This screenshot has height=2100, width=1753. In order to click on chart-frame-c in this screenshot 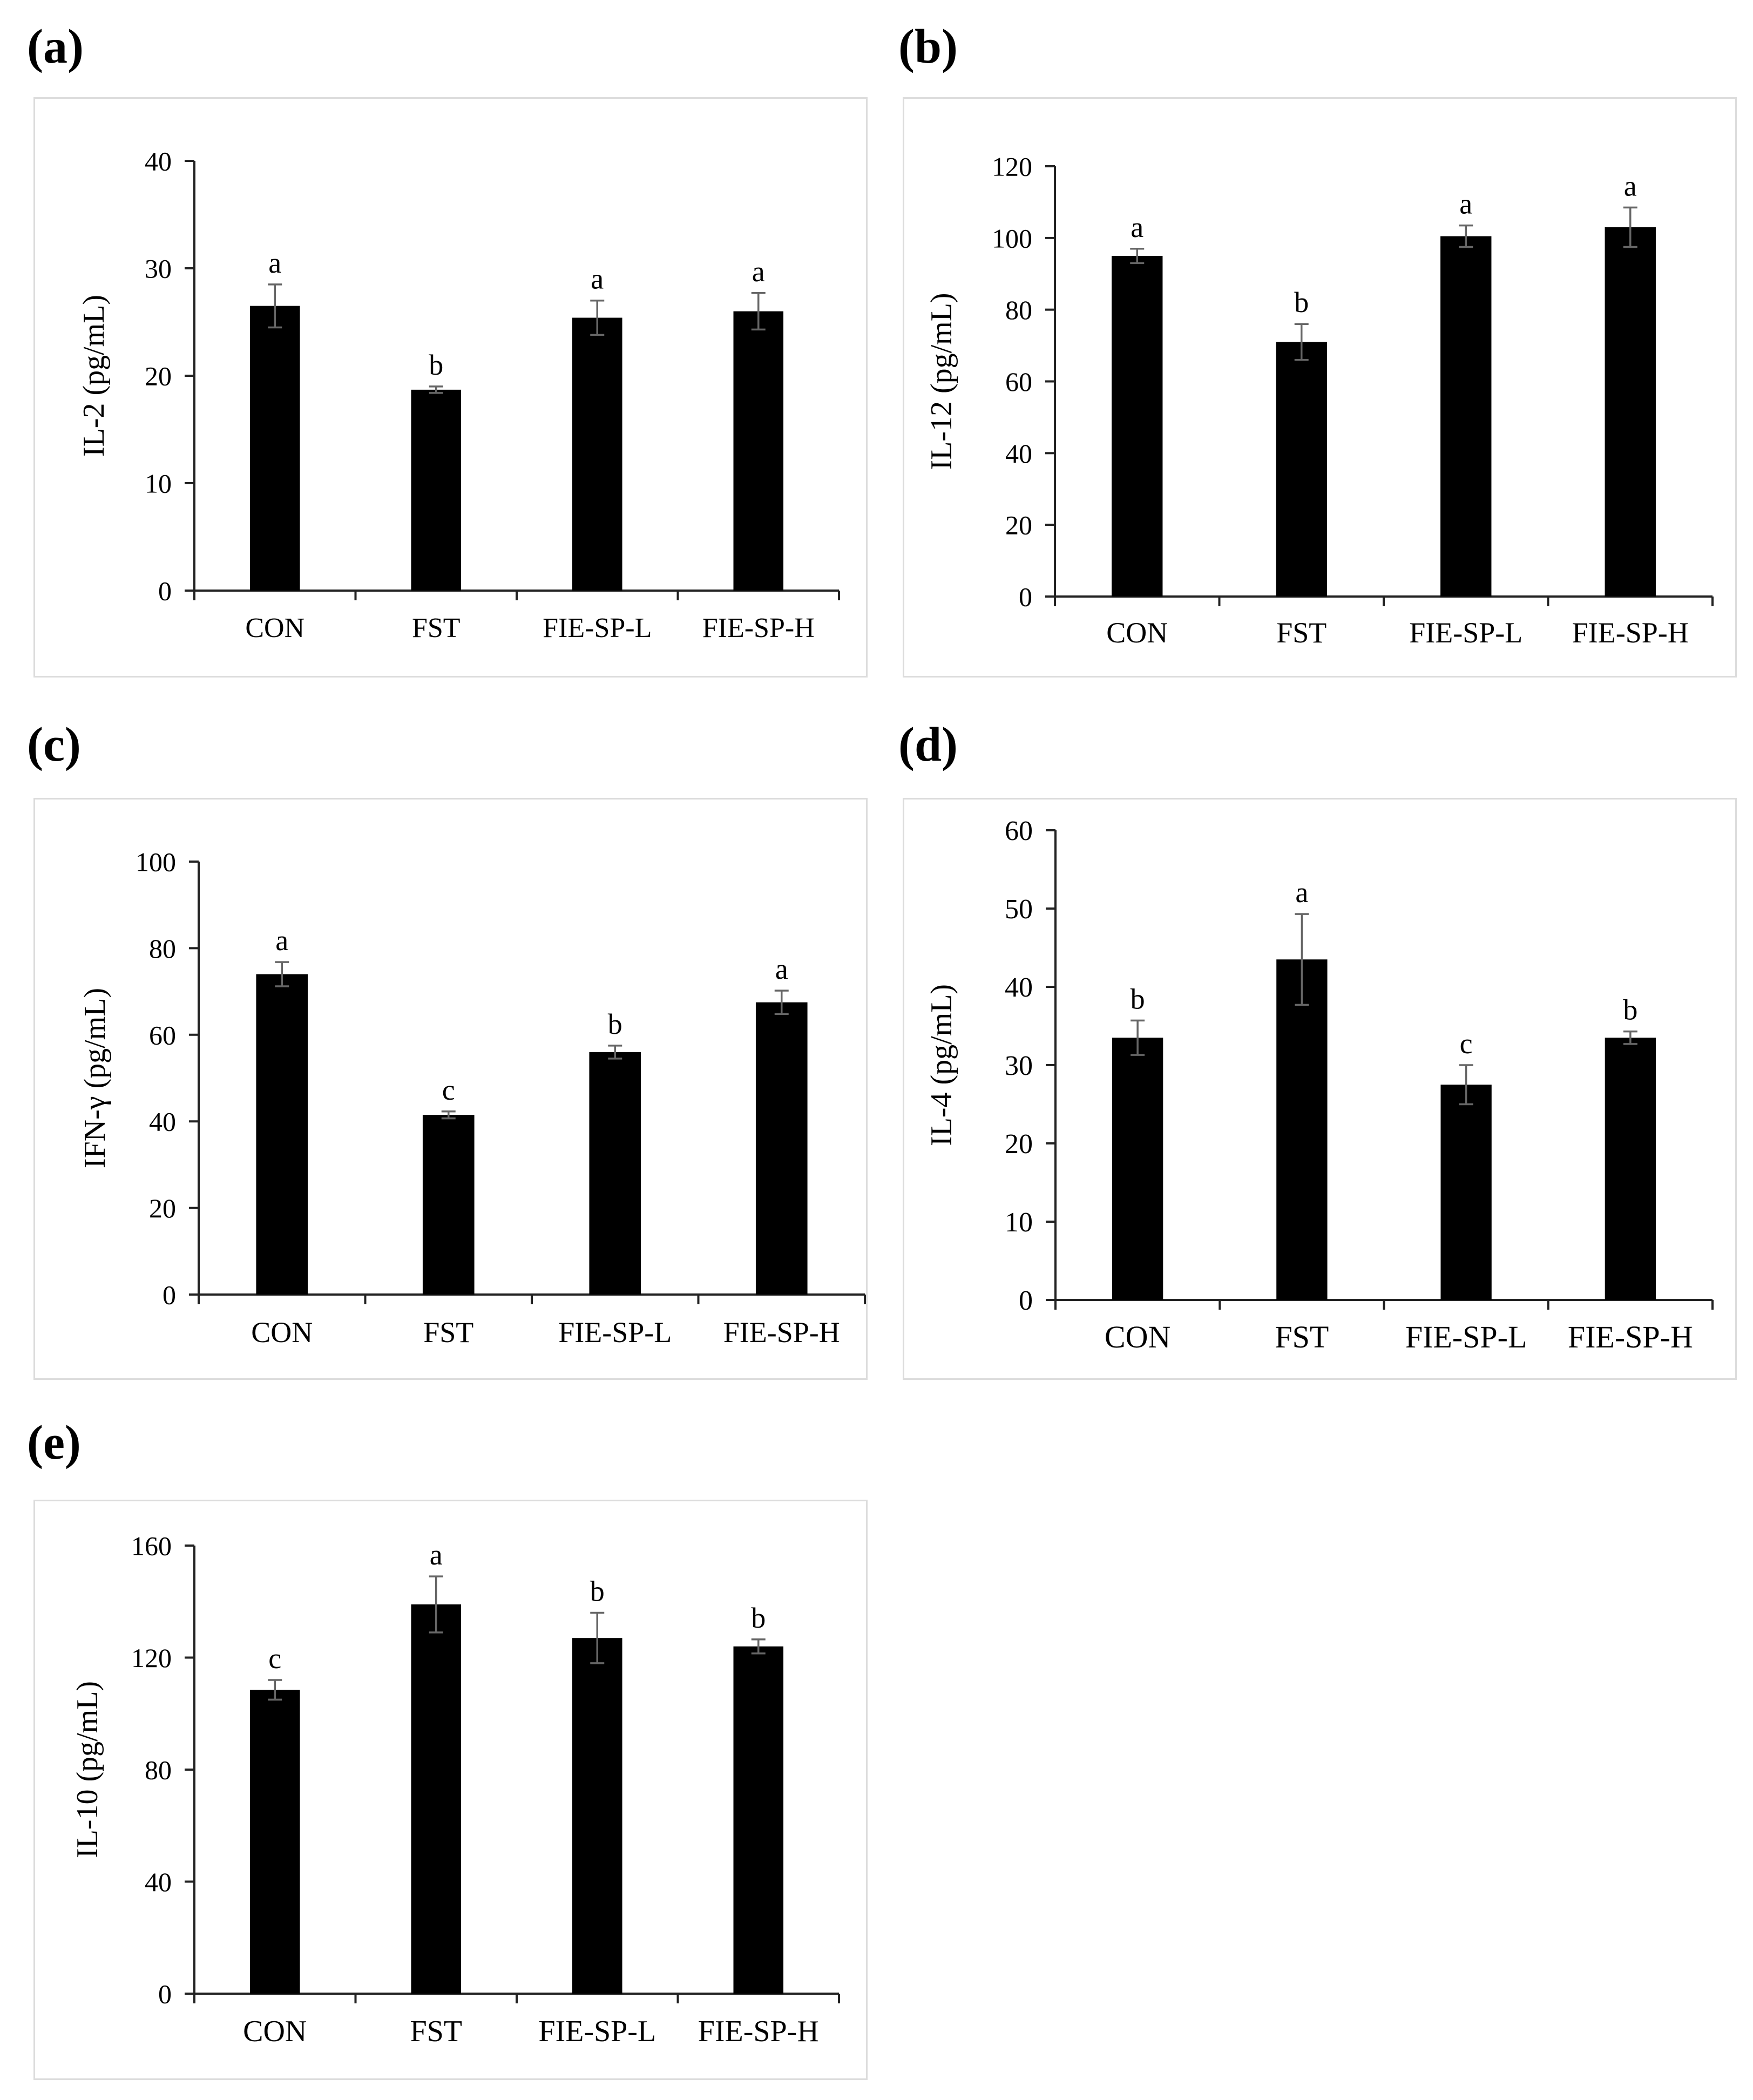, I will do `click(450, 1089)`.